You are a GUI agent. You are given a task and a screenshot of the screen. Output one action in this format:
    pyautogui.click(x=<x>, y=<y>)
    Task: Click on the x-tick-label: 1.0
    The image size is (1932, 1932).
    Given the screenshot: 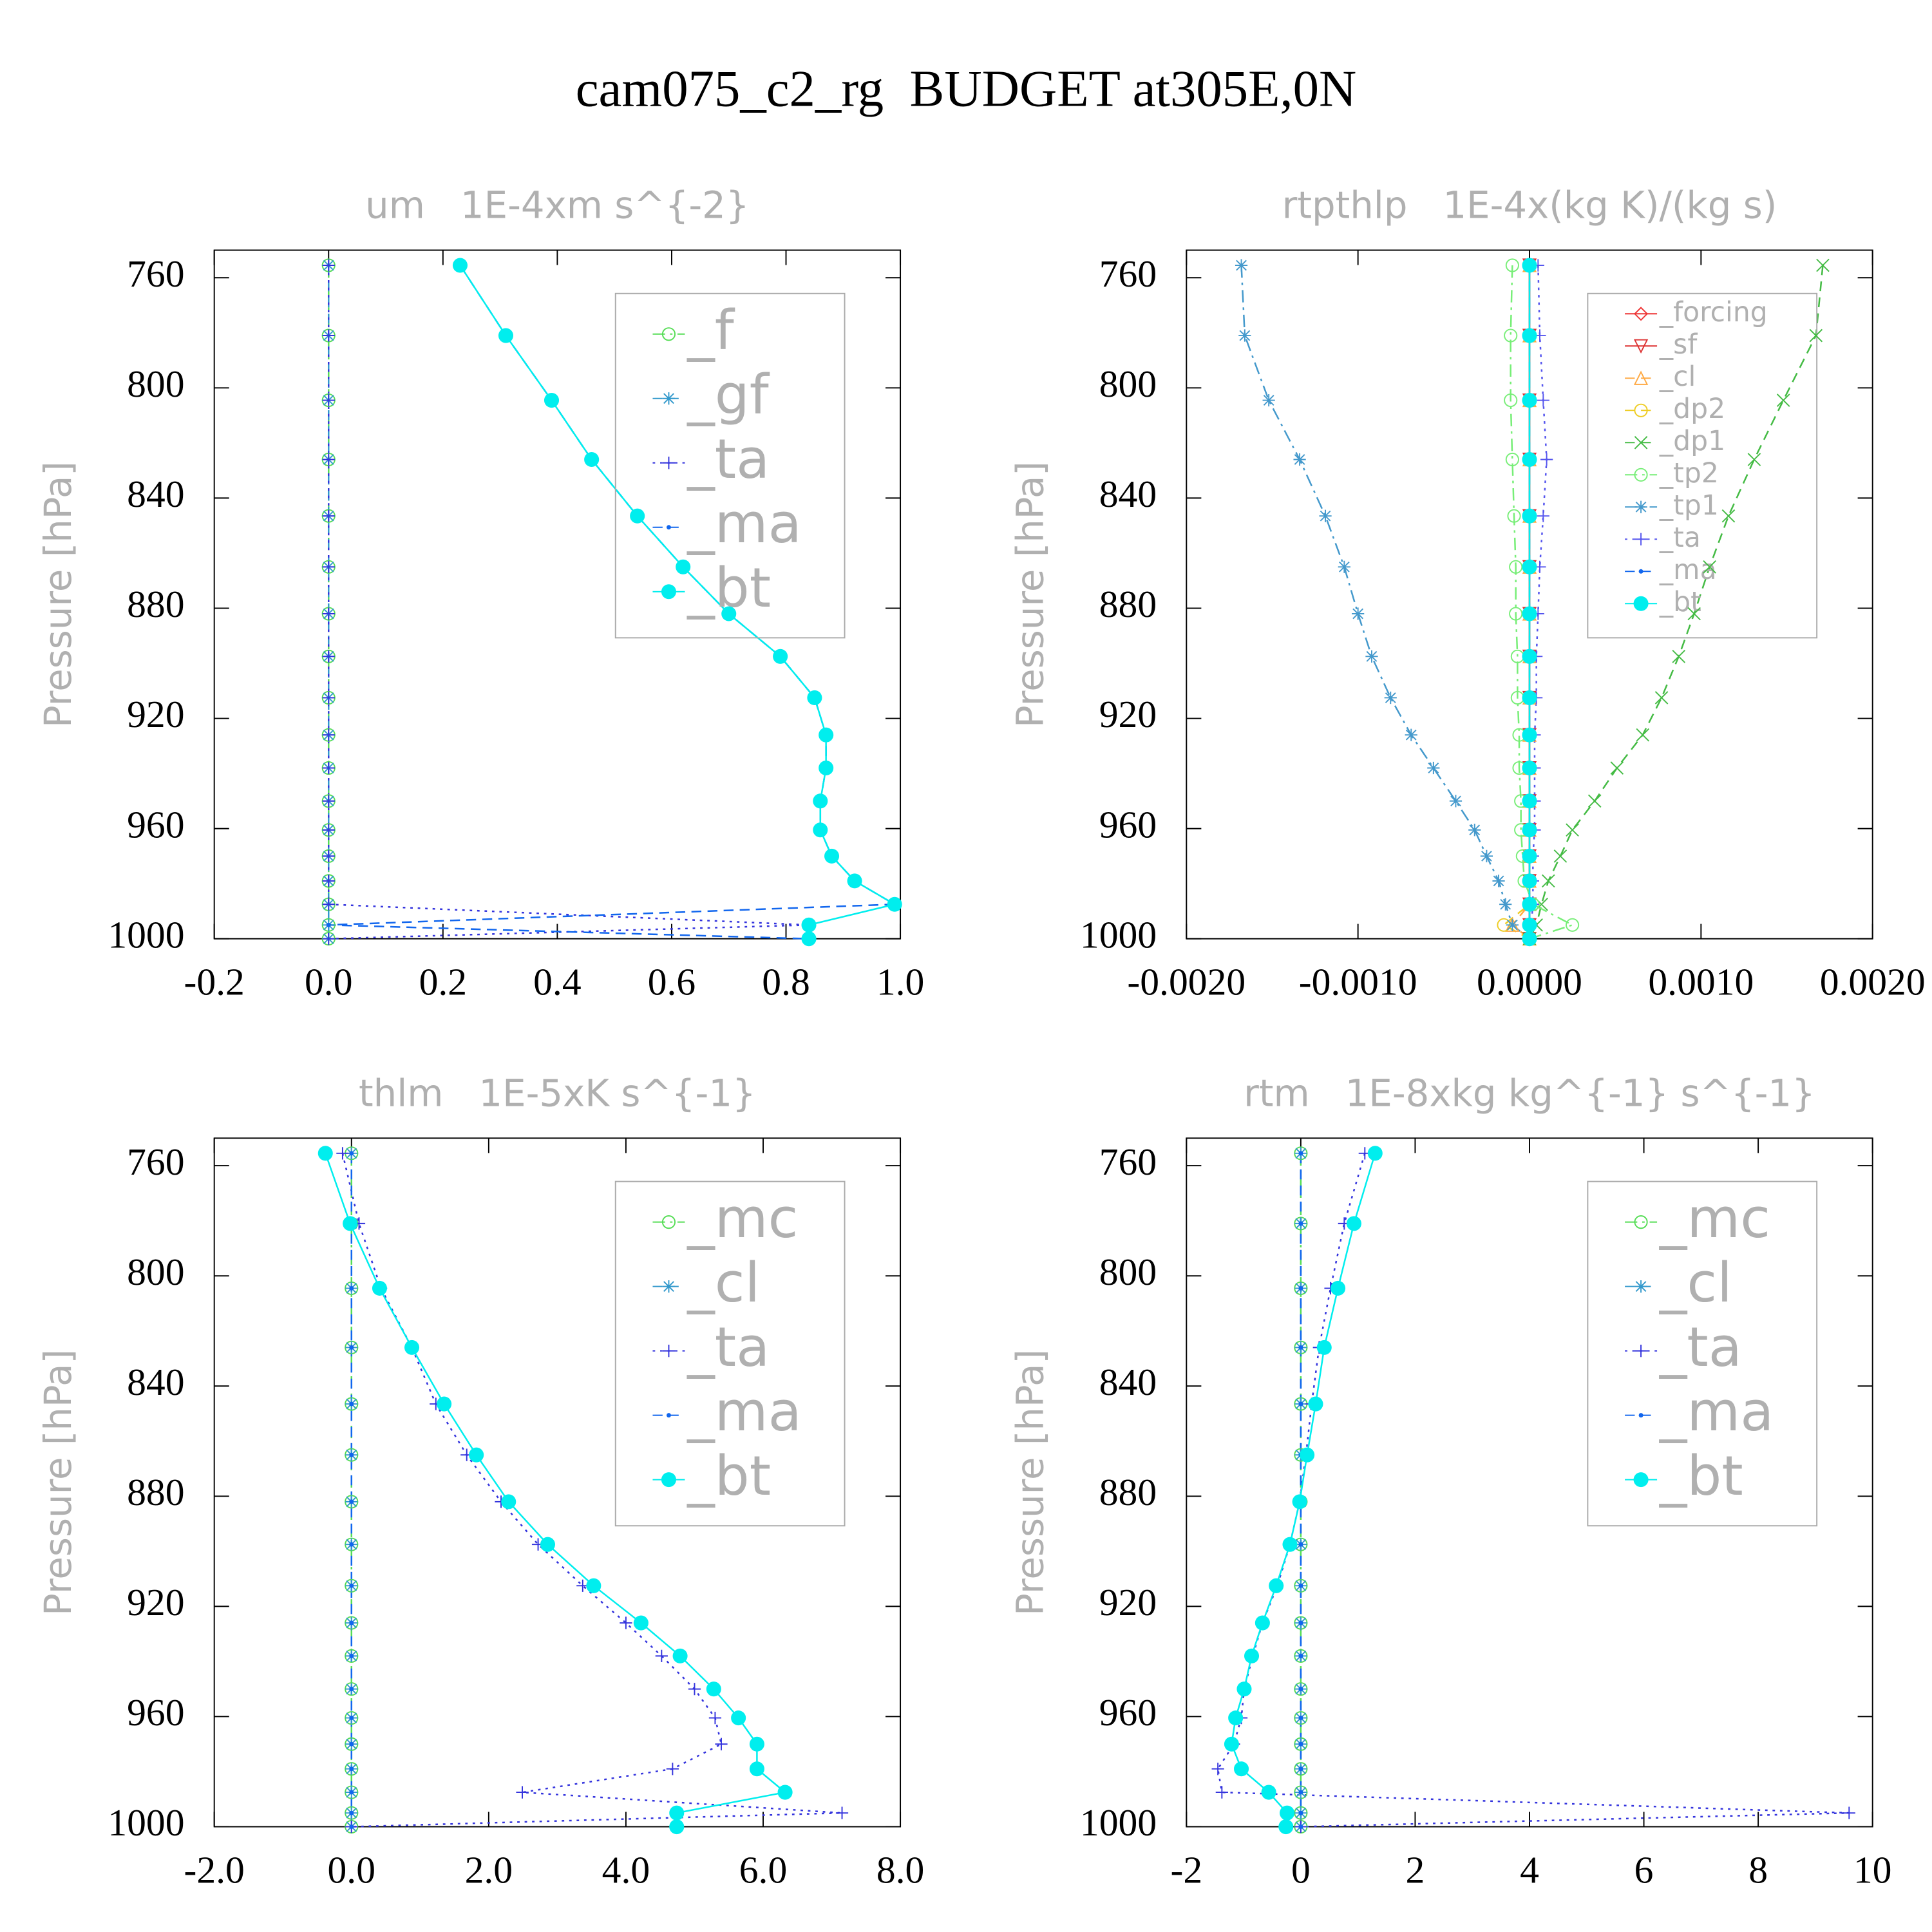 What is the action you would take?
    pyautogui.click(x=901, y=981)
    